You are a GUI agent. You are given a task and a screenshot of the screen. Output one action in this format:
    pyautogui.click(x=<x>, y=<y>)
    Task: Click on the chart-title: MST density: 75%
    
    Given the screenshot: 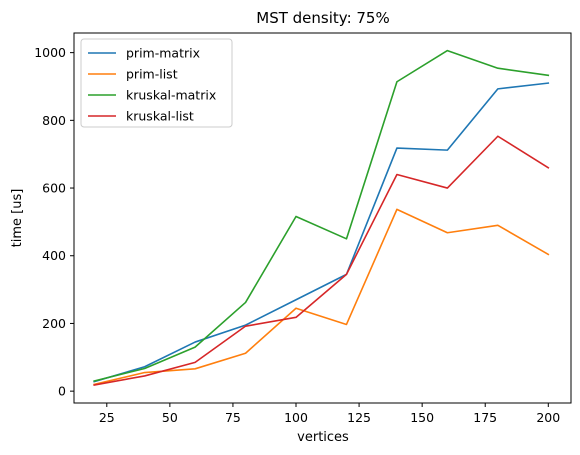 What is the action you would take?
    pyautogui.click(x=322, y=18)
    